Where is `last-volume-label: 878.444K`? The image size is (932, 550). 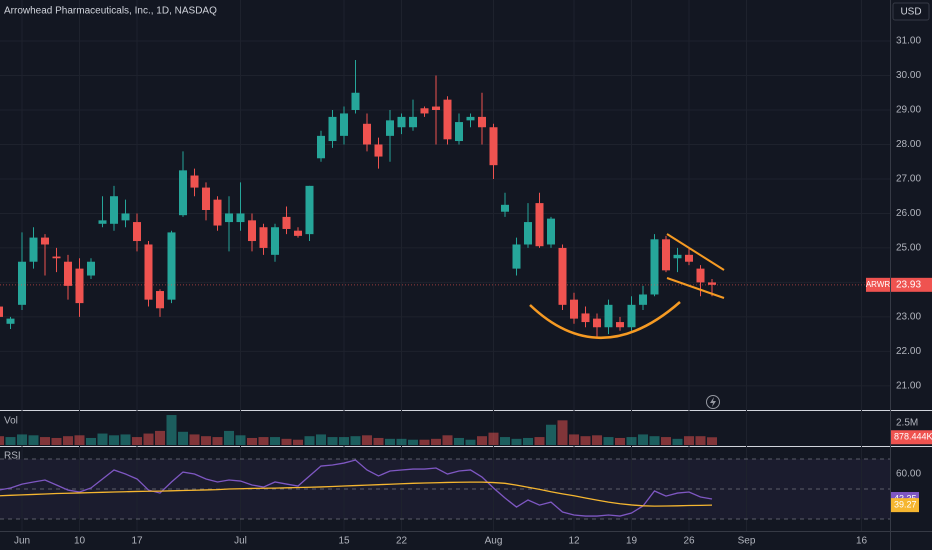 last-volume-label: 878.444K is located at coordinates (913, 437).